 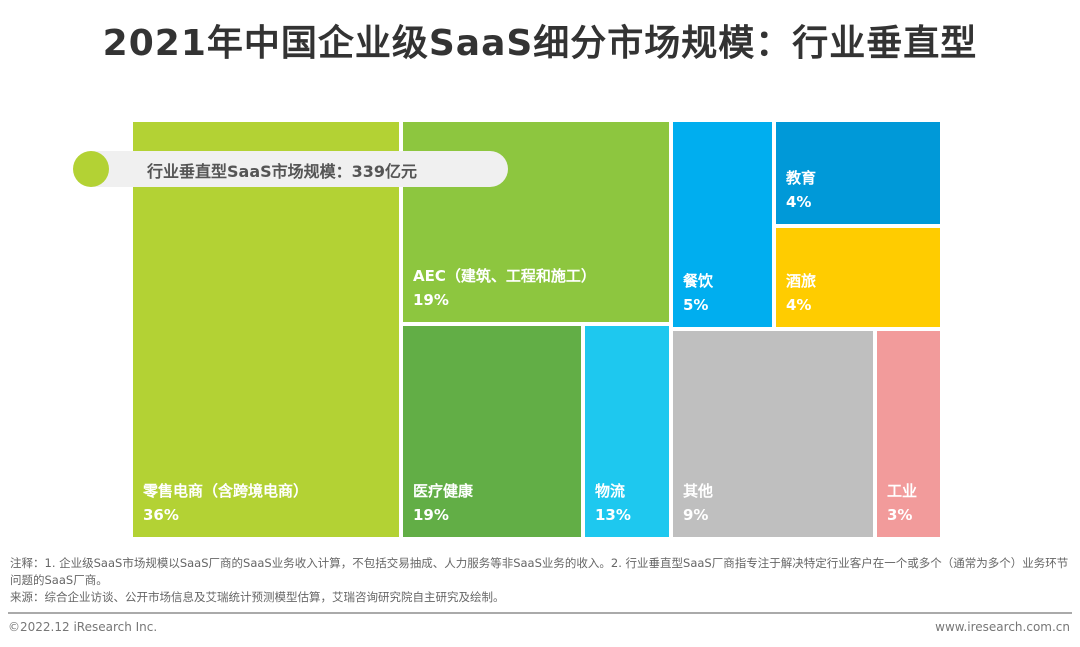 What do you see at coordinates (858, 277) in the screenshot?
I see `treemap-tile: 酒旅 4%` at bounding box center [858, 277].